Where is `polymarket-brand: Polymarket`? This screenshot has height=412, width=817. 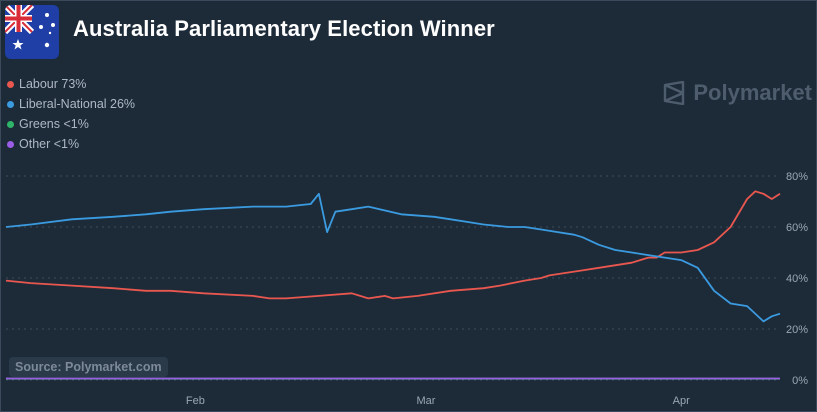 polymarket-brand: Polymarket is located at coordinates (737, 93).